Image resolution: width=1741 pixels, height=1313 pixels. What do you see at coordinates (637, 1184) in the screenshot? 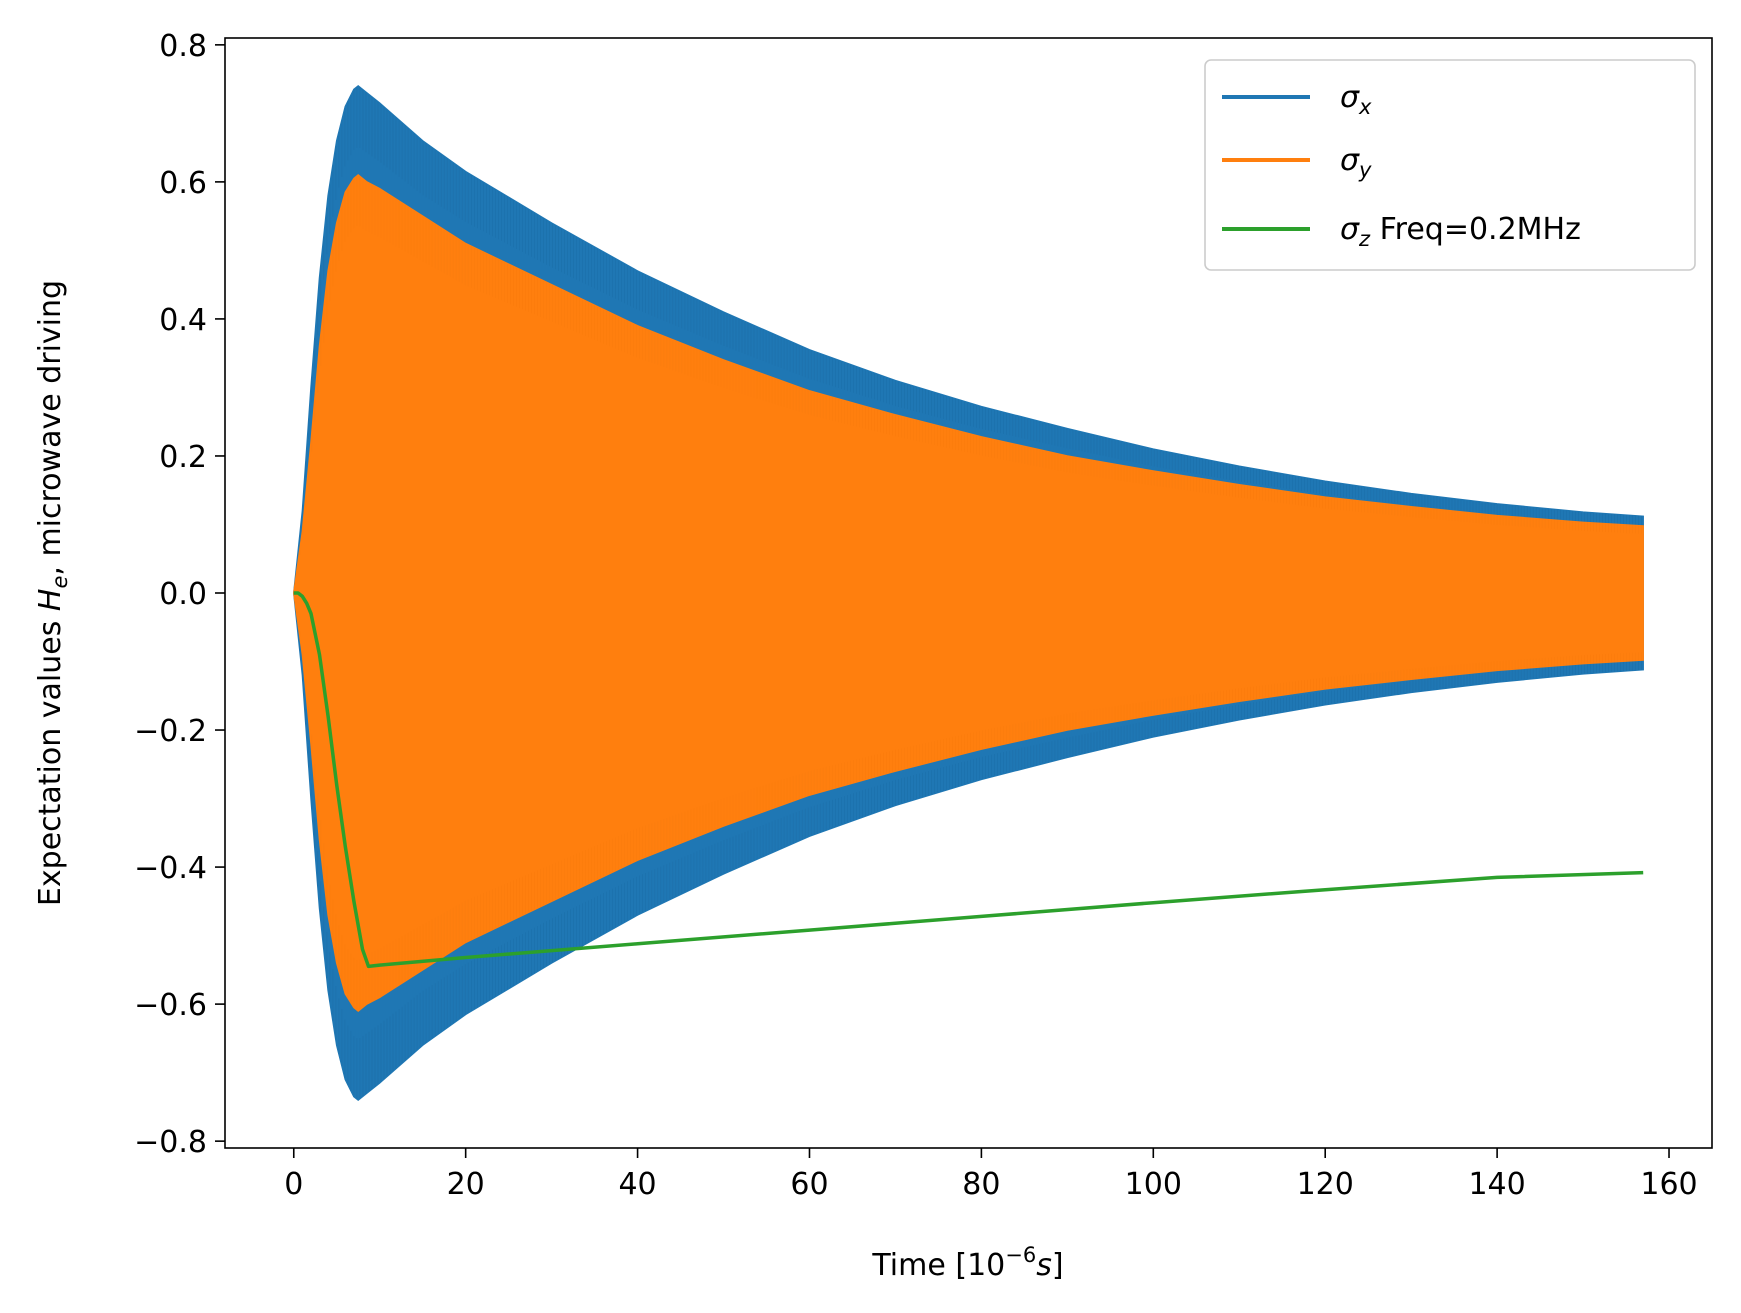
I see `x-tick-label: 40` at bounding box center [637, 1184].